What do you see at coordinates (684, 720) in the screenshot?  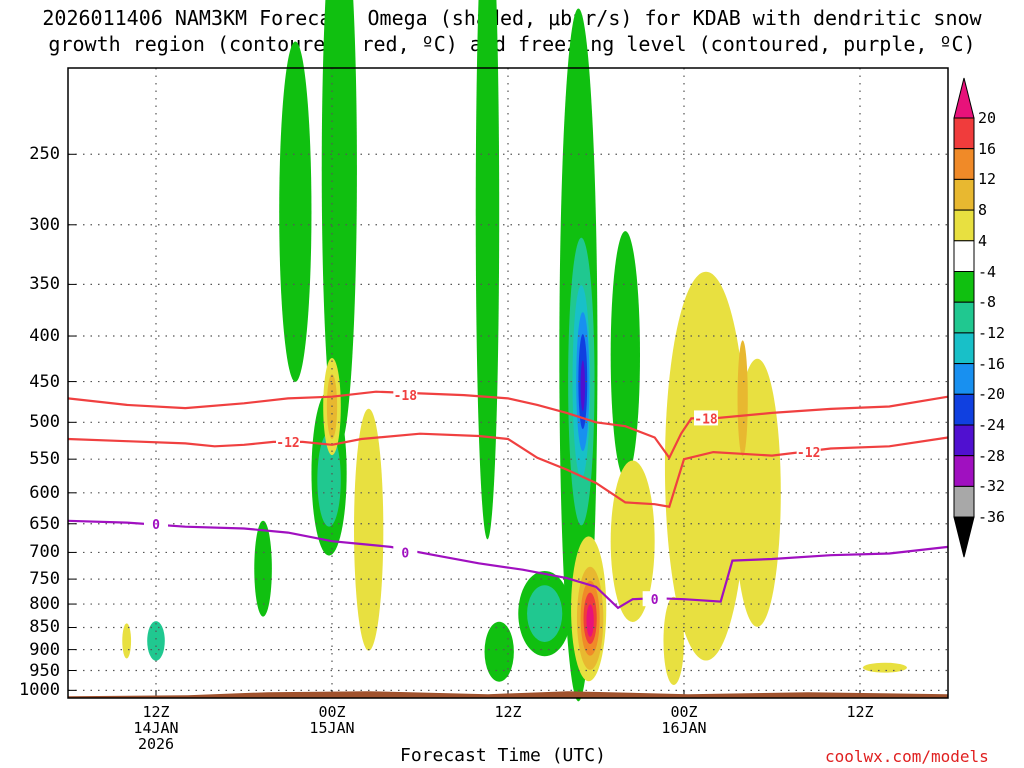 I see `xtick-label-42: 00Z 16JAN` at bounding box center [684, 720].